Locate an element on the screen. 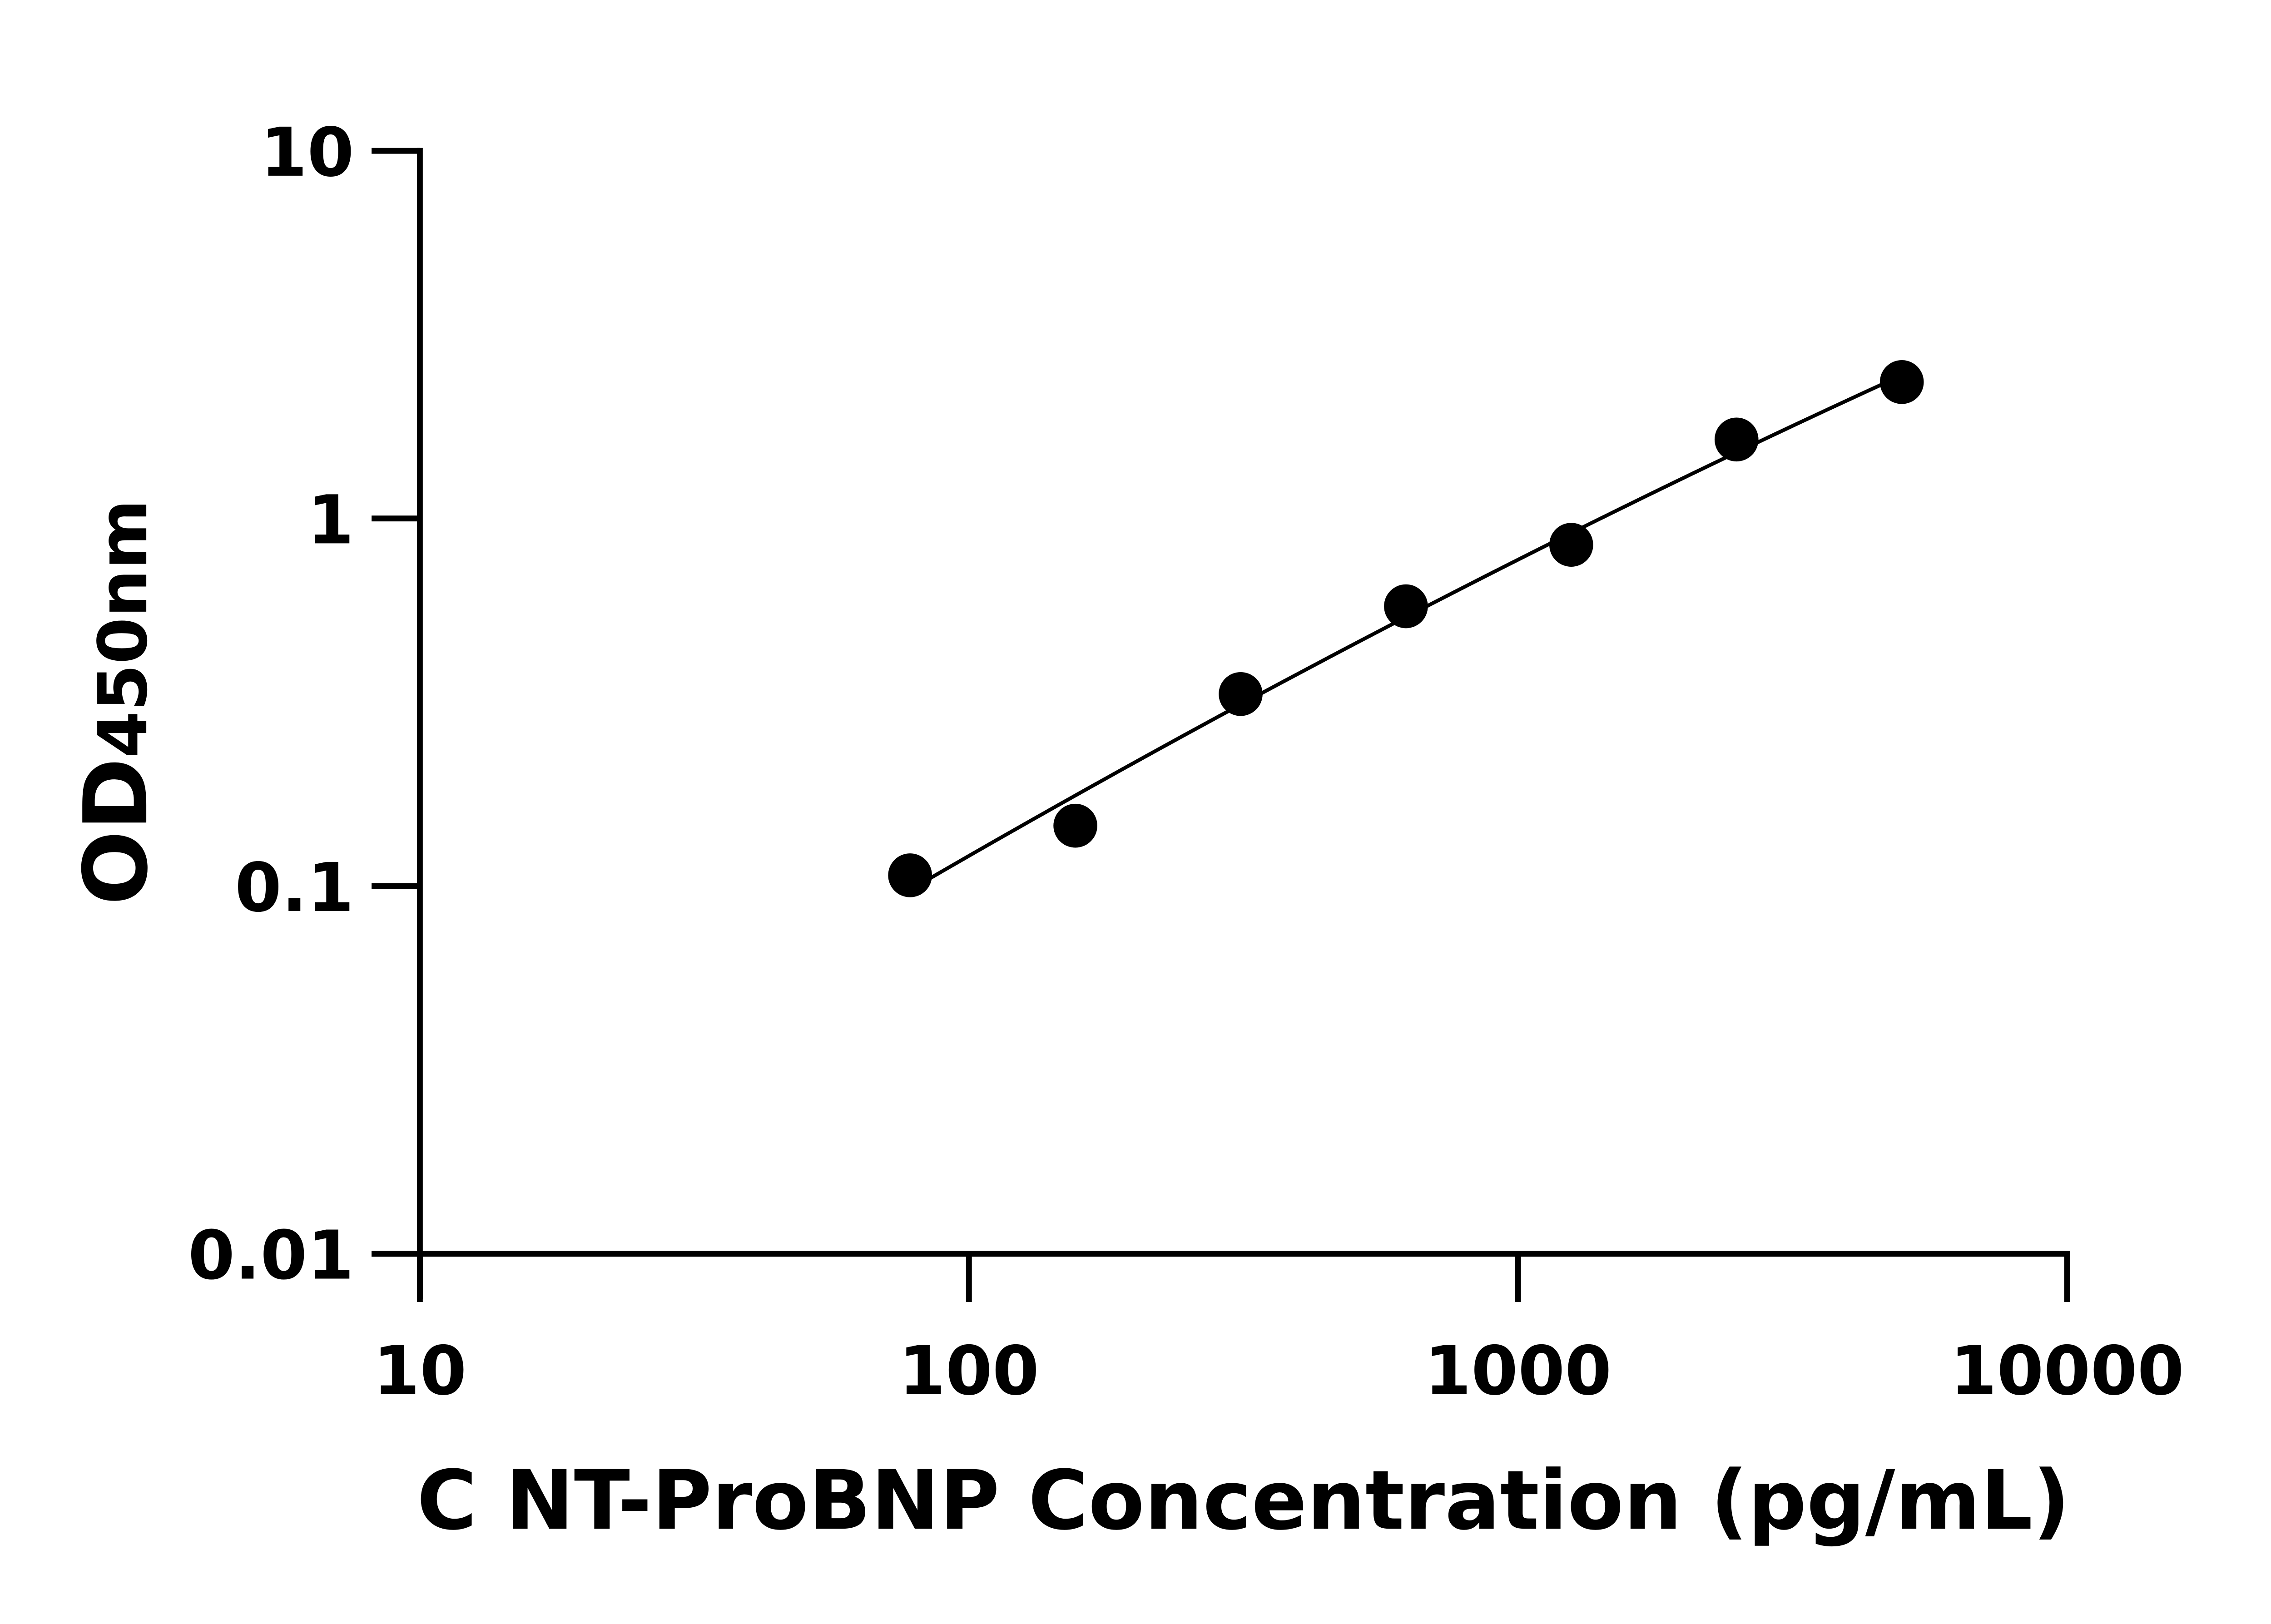  y-ticks: 0.01 0.1 1 10 is located at coordinates (304, 703).